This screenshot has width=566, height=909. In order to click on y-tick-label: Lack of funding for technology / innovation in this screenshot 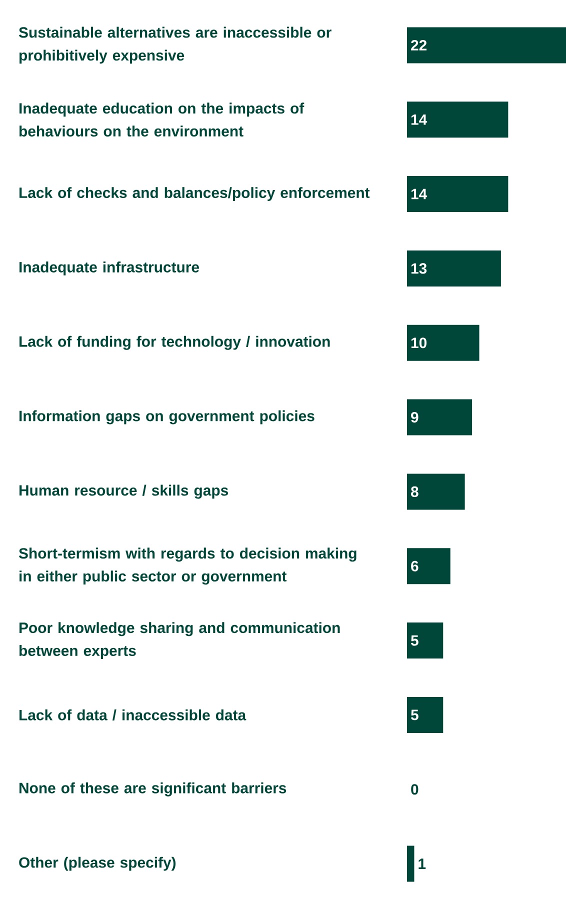, I will do `click(175, 343)`.